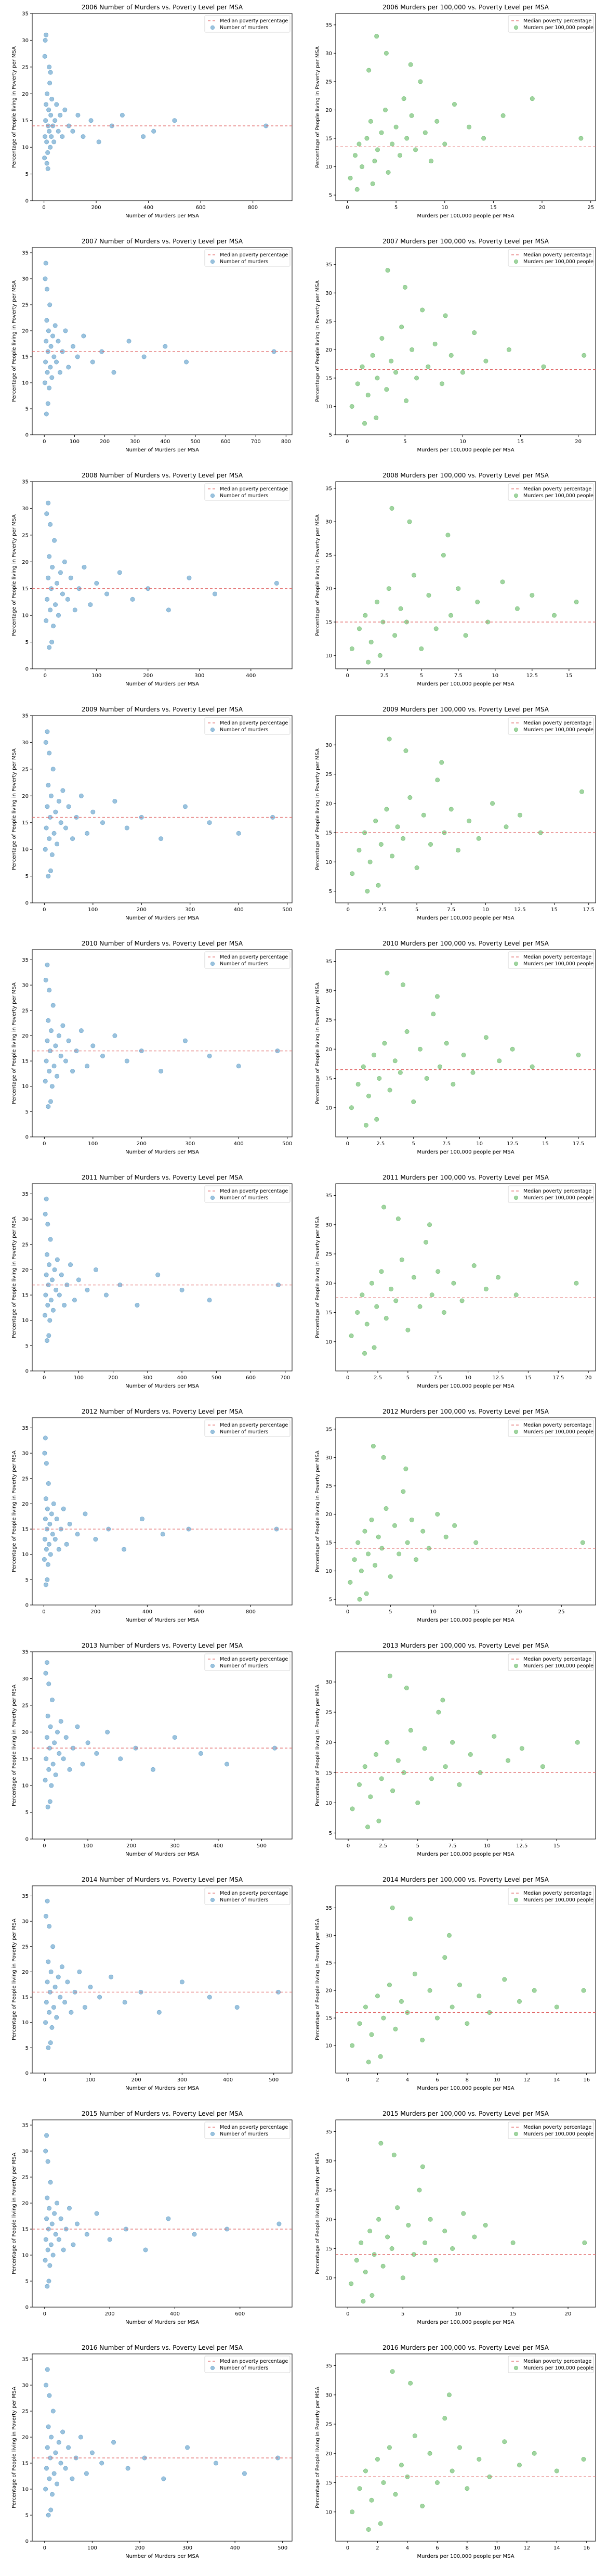 This screenshot has height=2576, width=607. Describe the element at coordinates (79, 1378) in the screenshot. I see `x-tick-label: 100` at that location.